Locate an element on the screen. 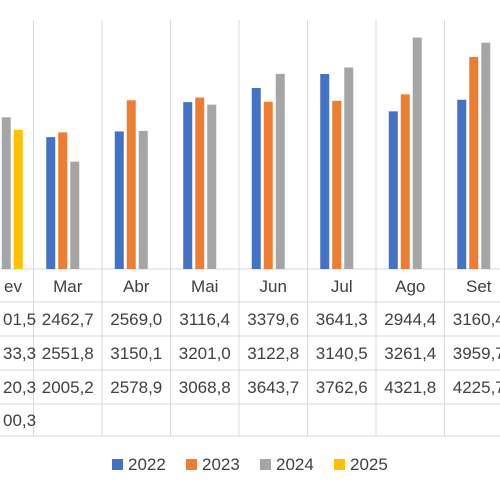  table-cell-2022-abr: 2569,0 is located at coordinates (136, 319).